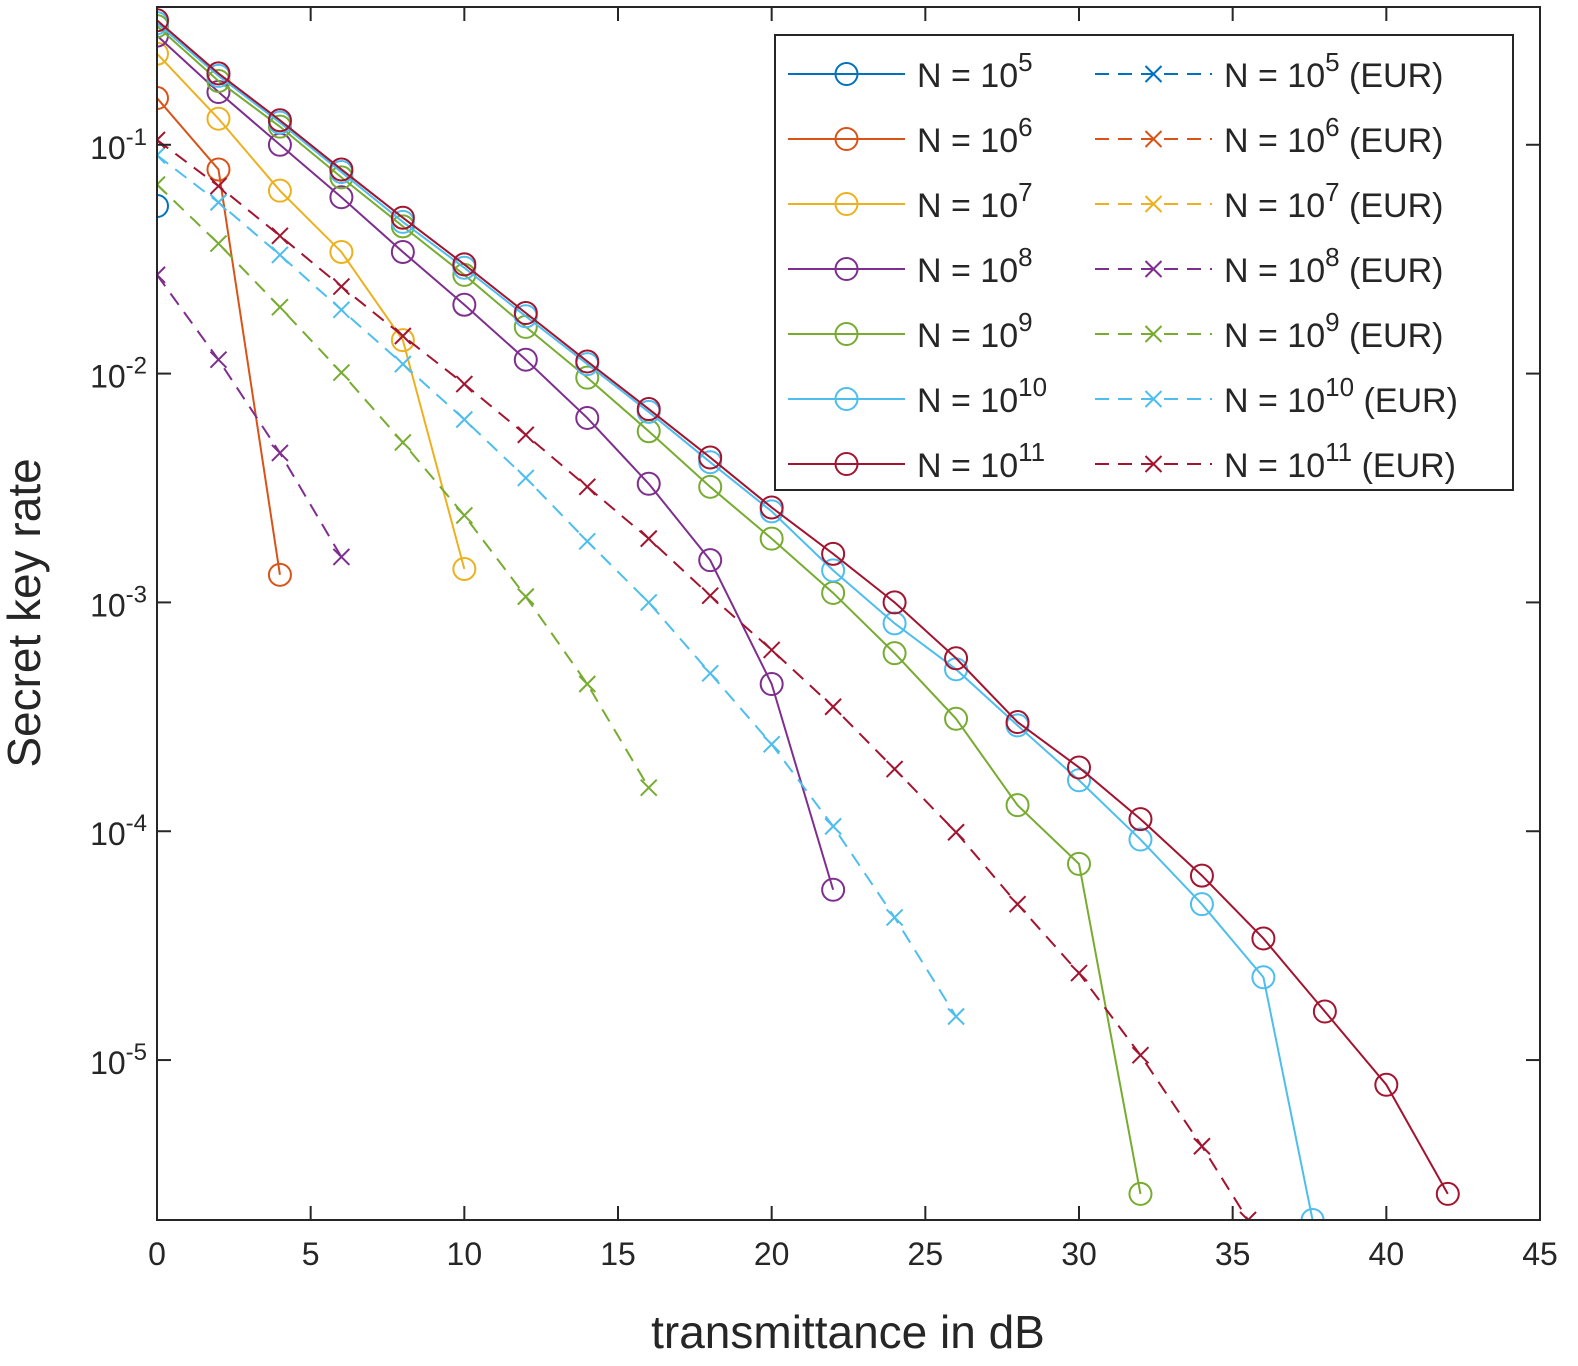 The image size is (1578, 1366). What do you see at coordinates (926, 1254) in the screenshot?
I see `x-tick-label: 25` at bounding box center [926, 1254].